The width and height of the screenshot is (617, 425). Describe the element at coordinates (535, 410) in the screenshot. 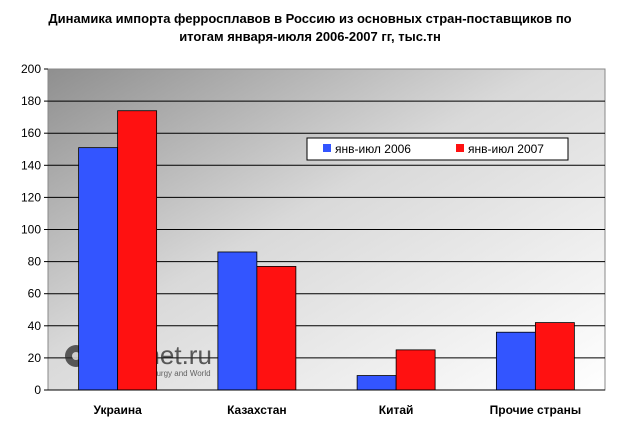

I see `x-category-label: Прочие страны` at that location.